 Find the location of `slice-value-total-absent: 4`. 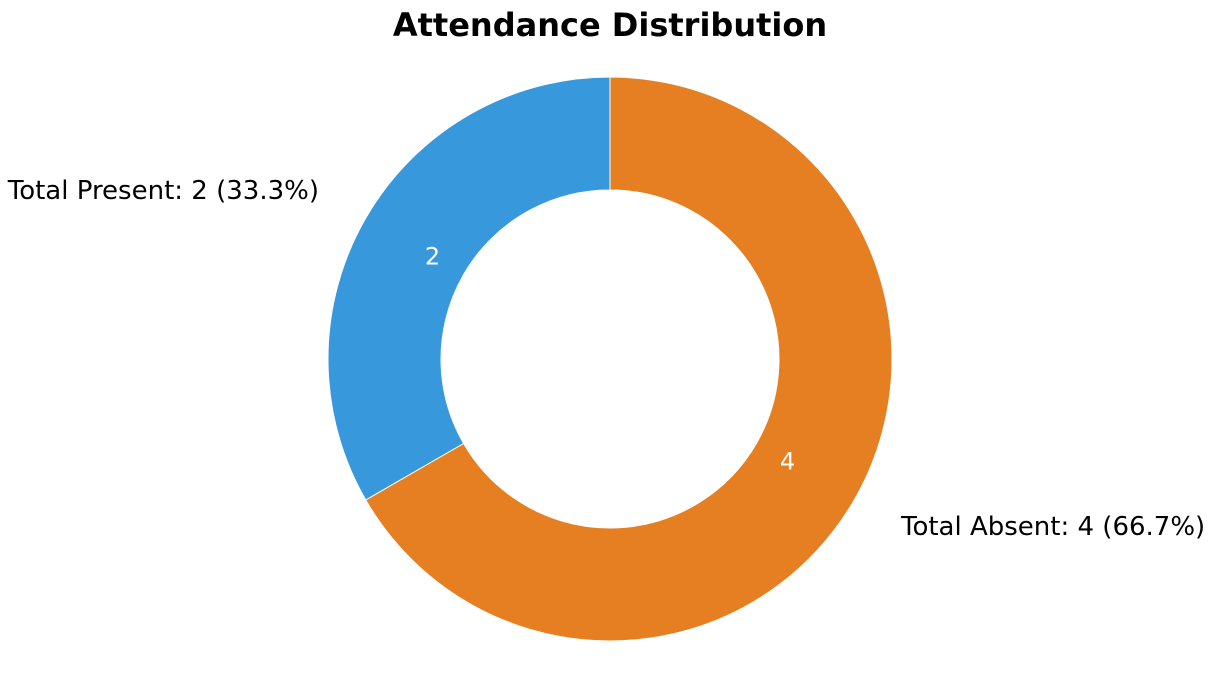

slice-value-total-absent: 4 is located at coordinates (787, 462).